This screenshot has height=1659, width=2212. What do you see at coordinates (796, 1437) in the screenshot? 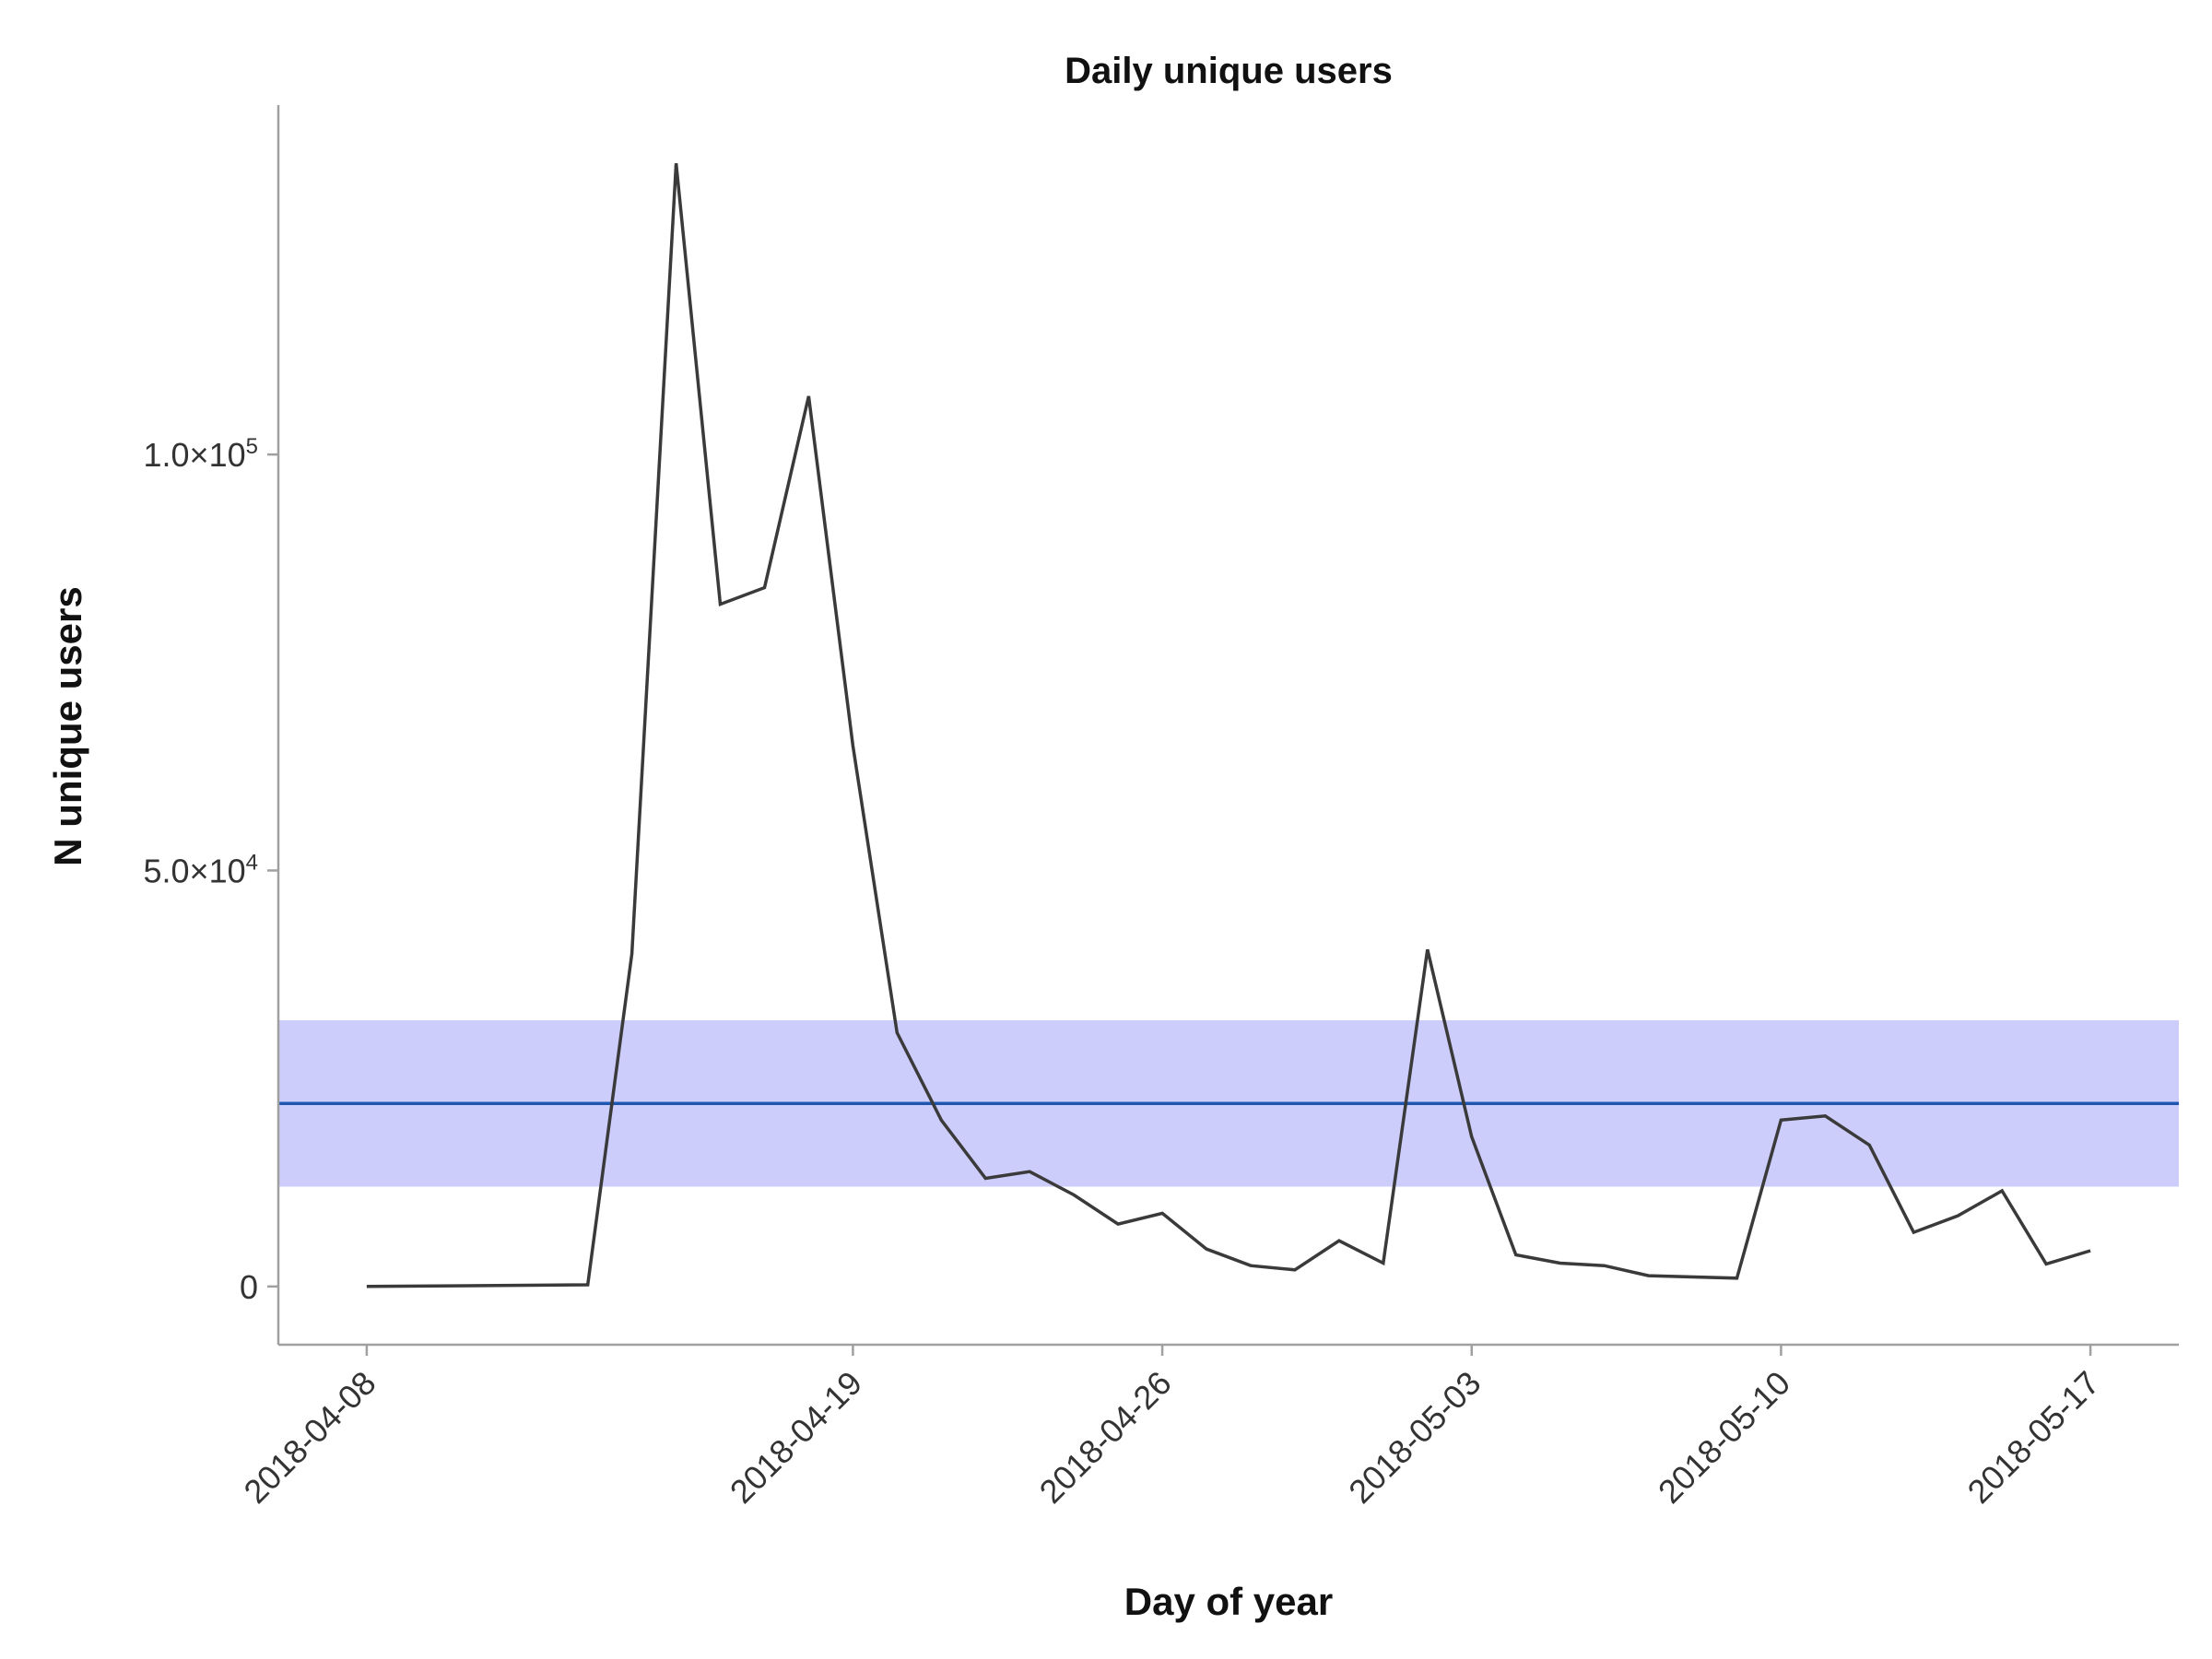
I see `x-tick-label: 2018-04-19` at bounding box center [796, 1437].